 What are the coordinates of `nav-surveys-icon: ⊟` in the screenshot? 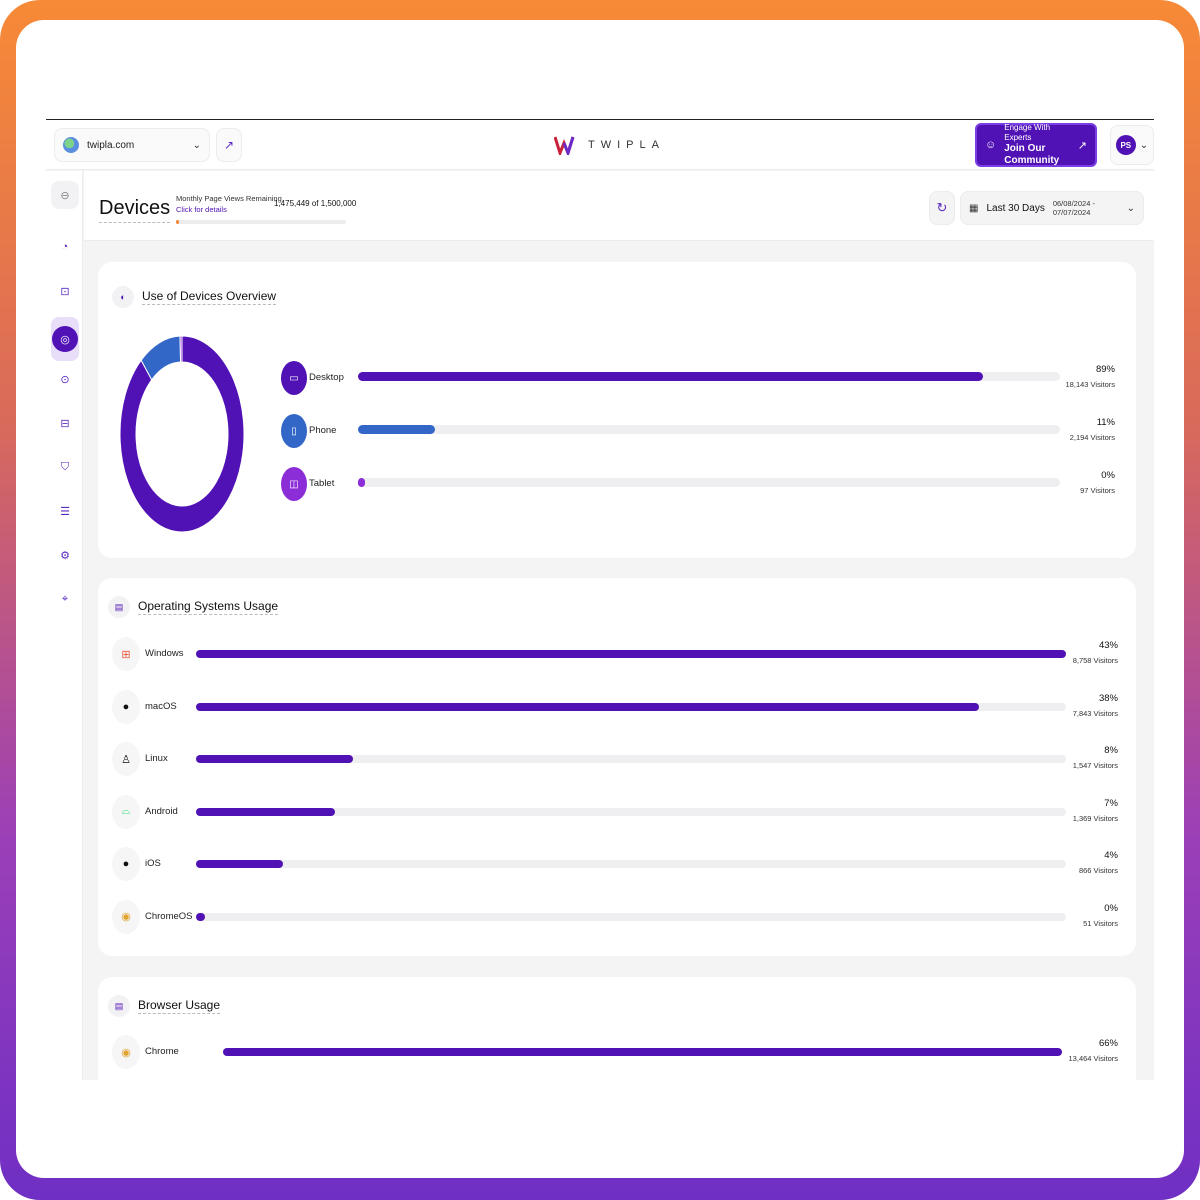 It's located at (65, 423).